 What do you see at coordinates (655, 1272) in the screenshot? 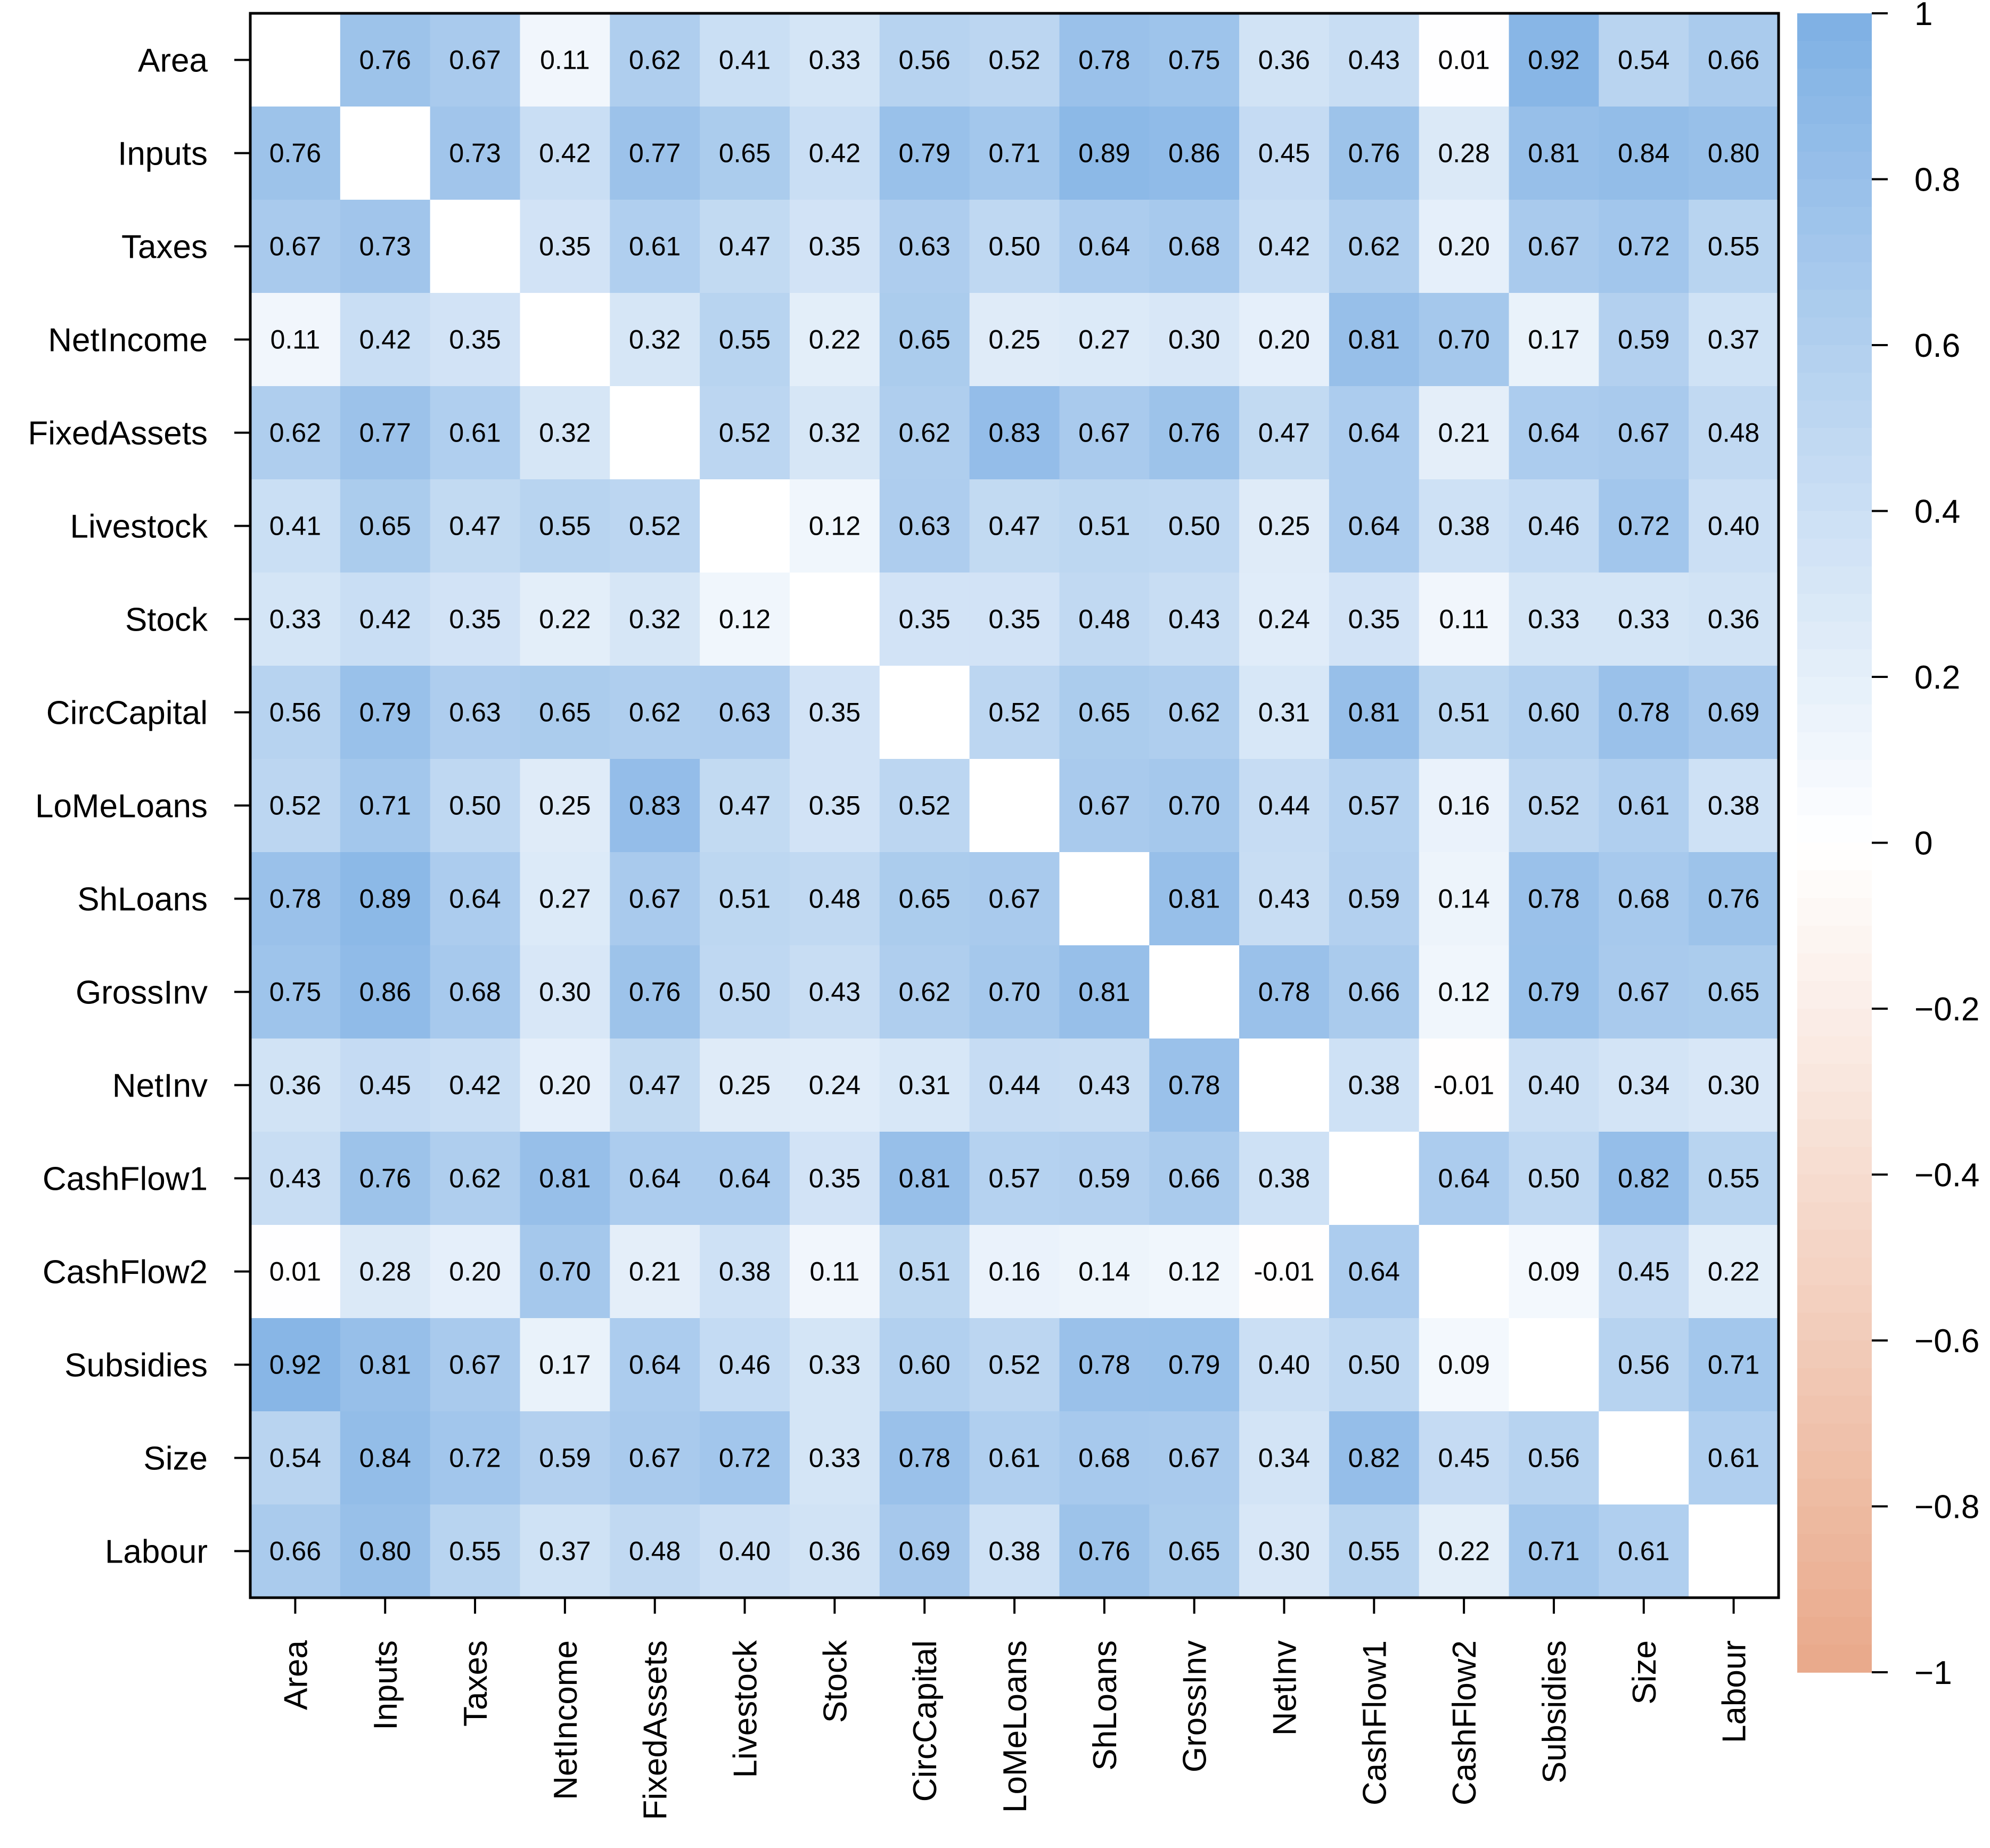
I see `cell-value-label: 0.21` at bounding box center [655, 1272].